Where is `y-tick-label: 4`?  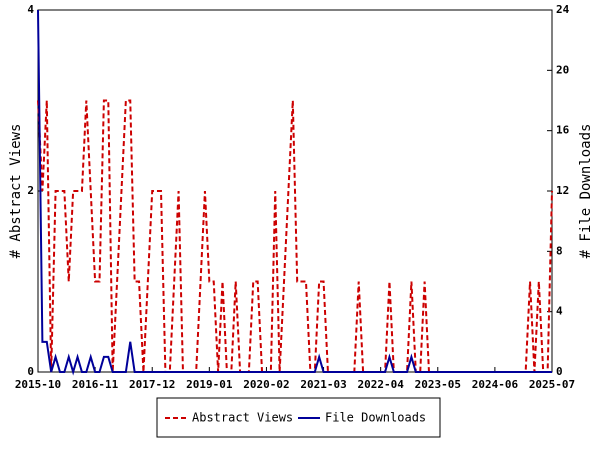 y-tick-label: 4 is located at coordinates (30, 9).